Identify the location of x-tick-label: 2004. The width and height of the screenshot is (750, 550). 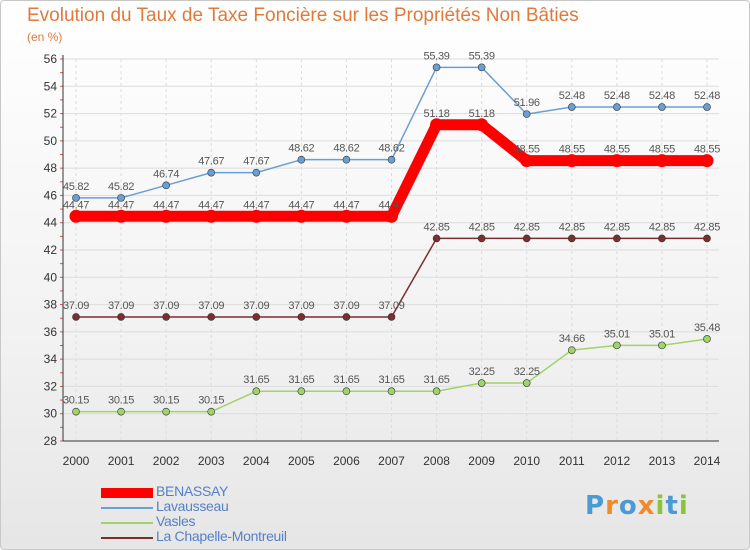
(256, 461).